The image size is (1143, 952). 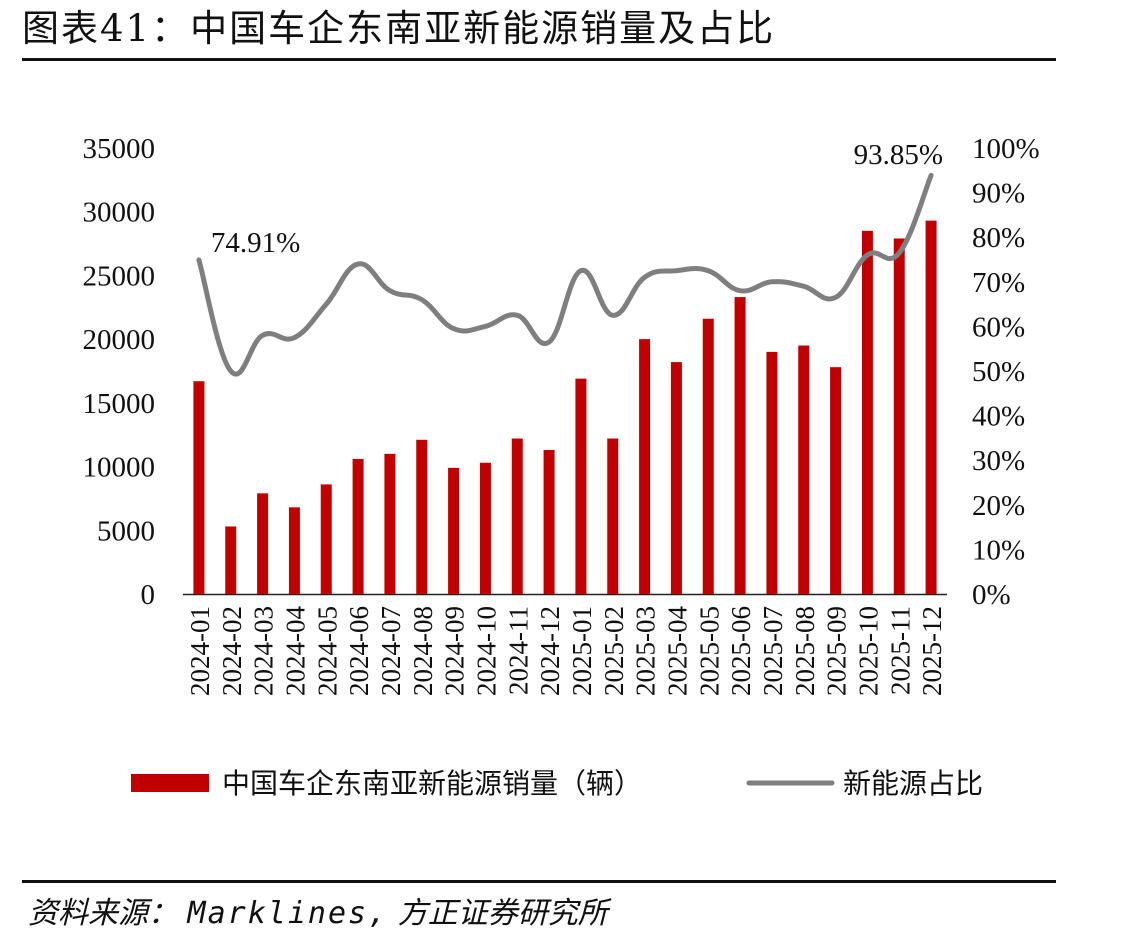 What do you see at coordinates (898, 155) in the screenshot?
I see `annotation-label: 93.85%` at bounding box center [898, 155].